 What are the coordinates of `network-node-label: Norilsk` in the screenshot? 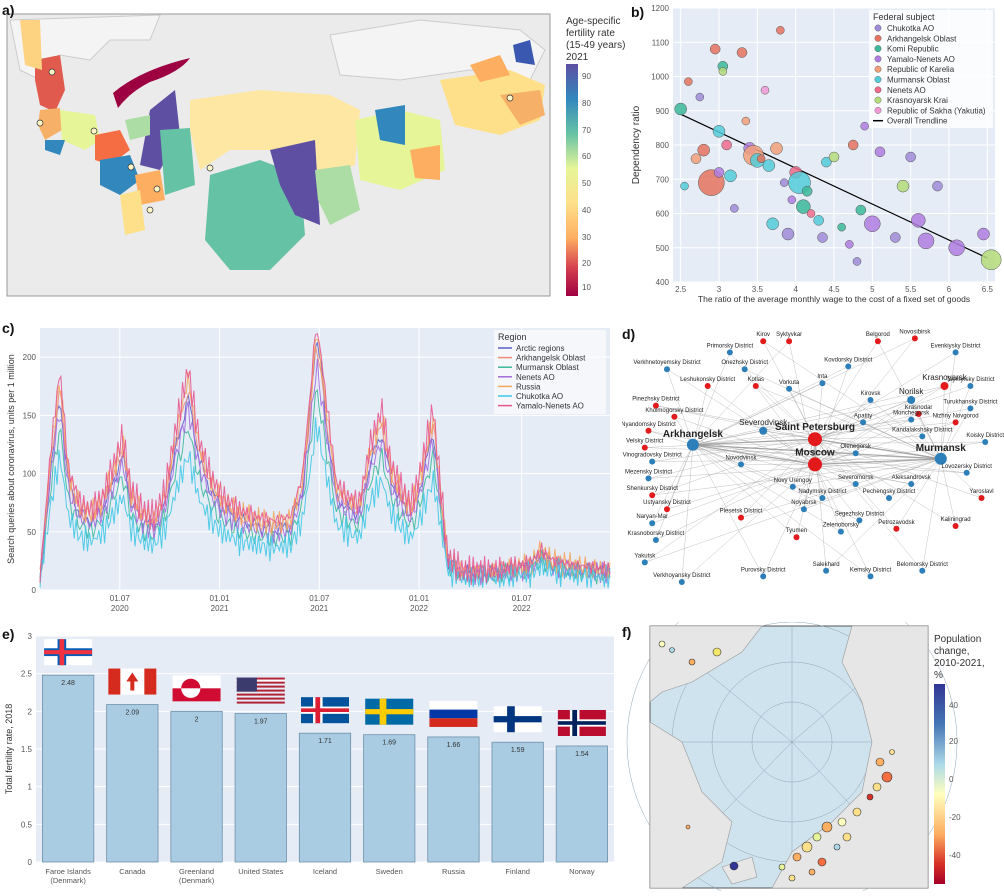 It's located at (911, 391).